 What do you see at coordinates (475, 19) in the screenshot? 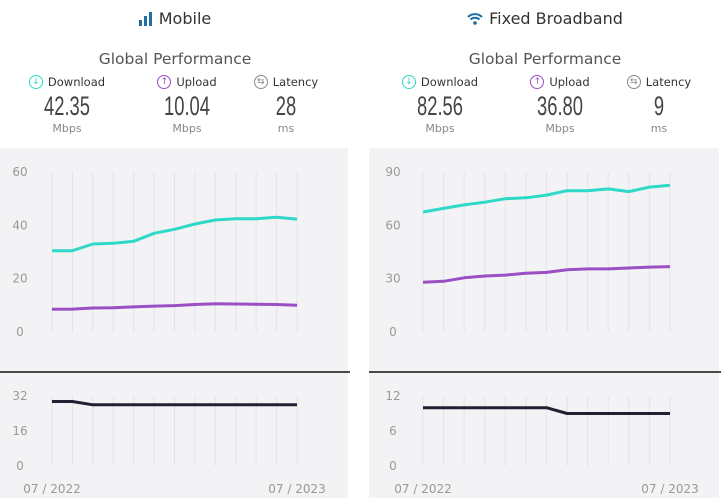
I see `wifi-icon` at bounding box center [475, 19].